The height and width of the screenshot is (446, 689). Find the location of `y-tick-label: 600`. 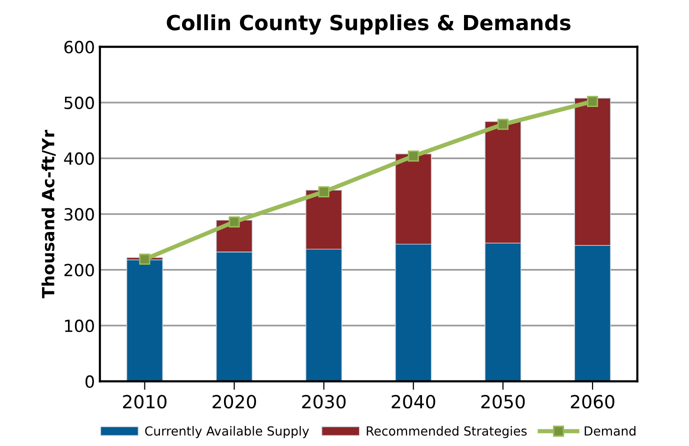

y-tick-label: 600 is located at coordinates (79, 47).